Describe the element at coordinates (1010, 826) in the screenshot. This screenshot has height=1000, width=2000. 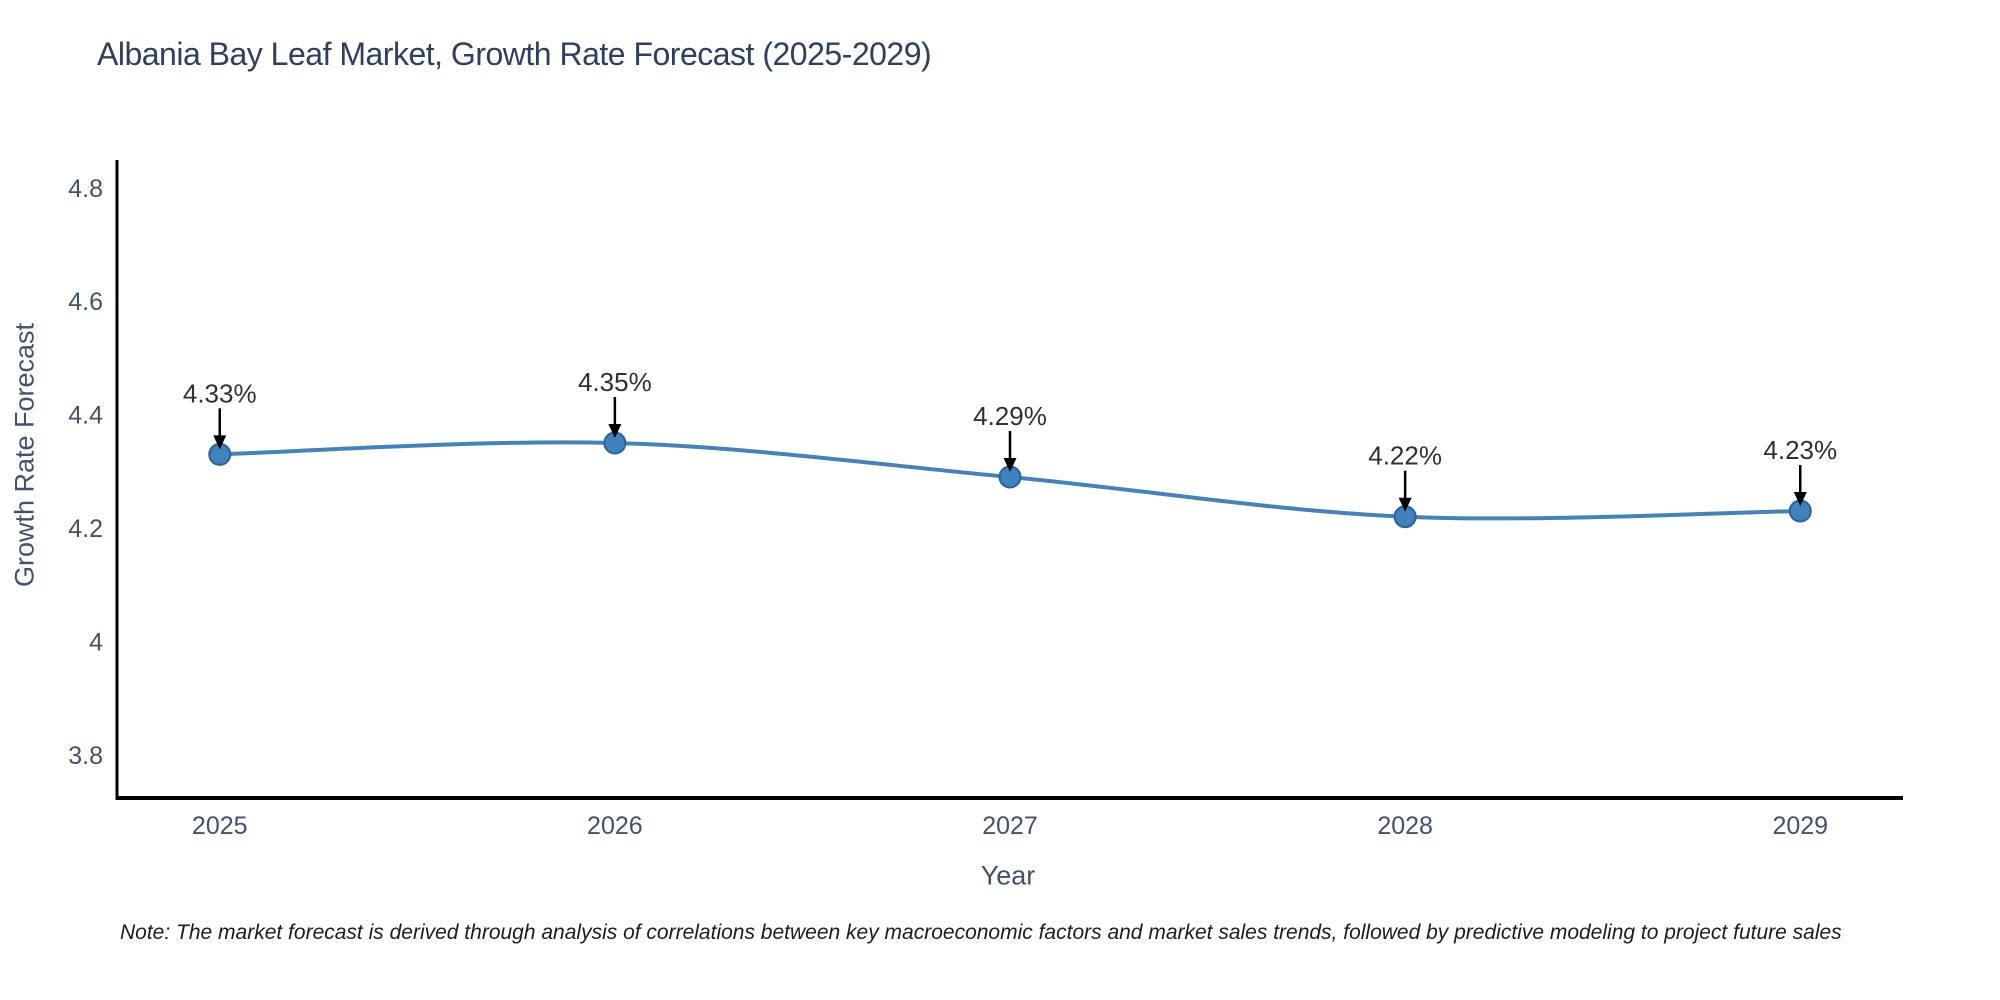
I see `x-tick-label: 2027` at that location.